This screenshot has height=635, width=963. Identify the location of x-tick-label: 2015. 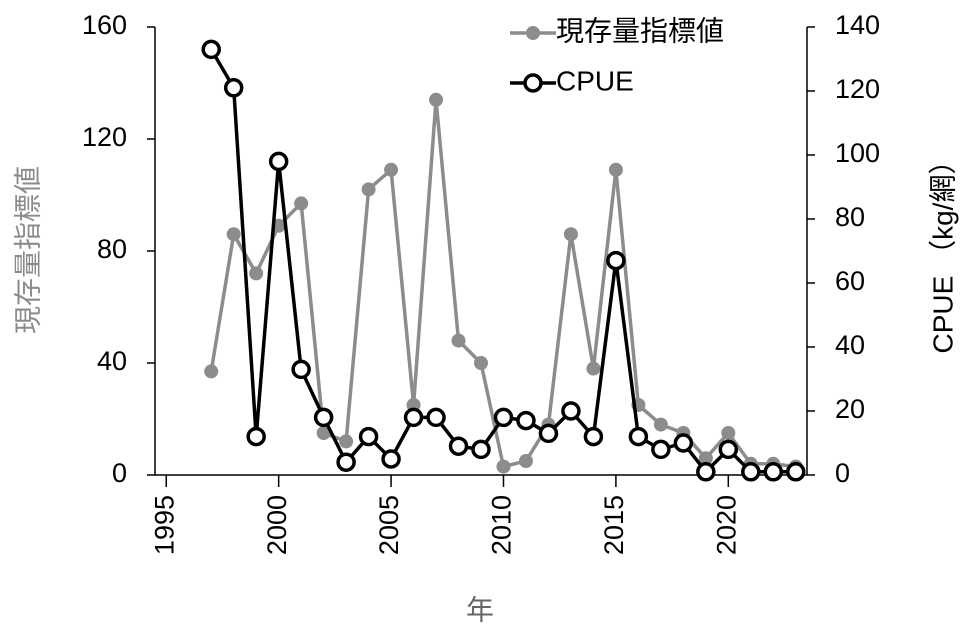
(614, 525).